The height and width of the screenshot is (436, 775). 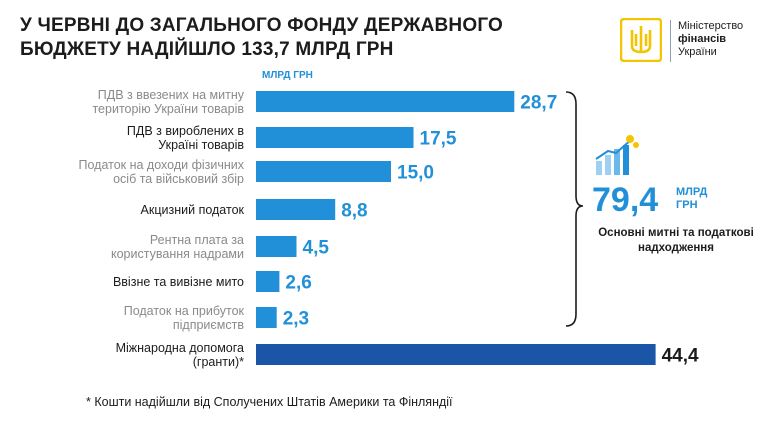 I want to click on logo-line-2: фінансів, so click(x=702, y=39).